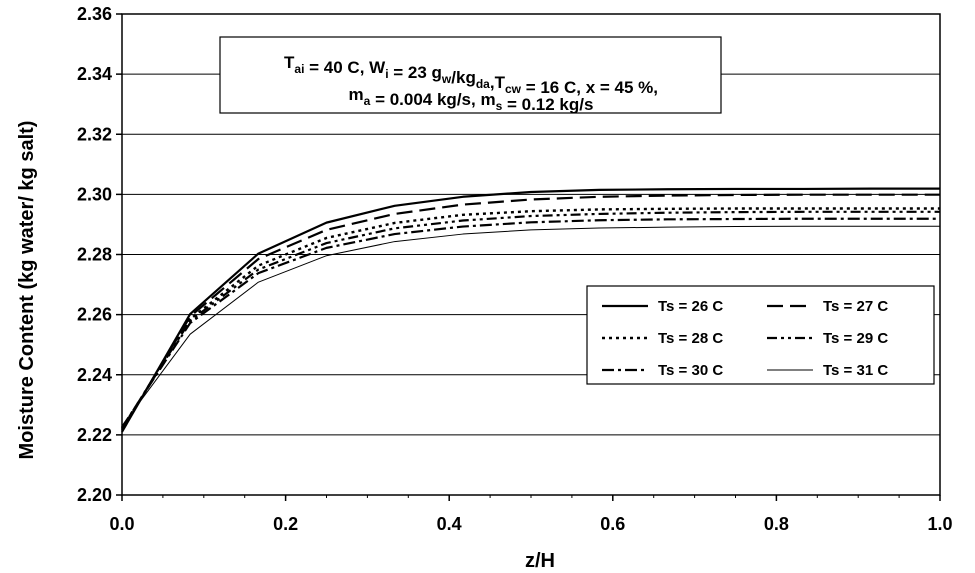  I want to click on legend-label: Ts = 30 C, so click(690, 370).